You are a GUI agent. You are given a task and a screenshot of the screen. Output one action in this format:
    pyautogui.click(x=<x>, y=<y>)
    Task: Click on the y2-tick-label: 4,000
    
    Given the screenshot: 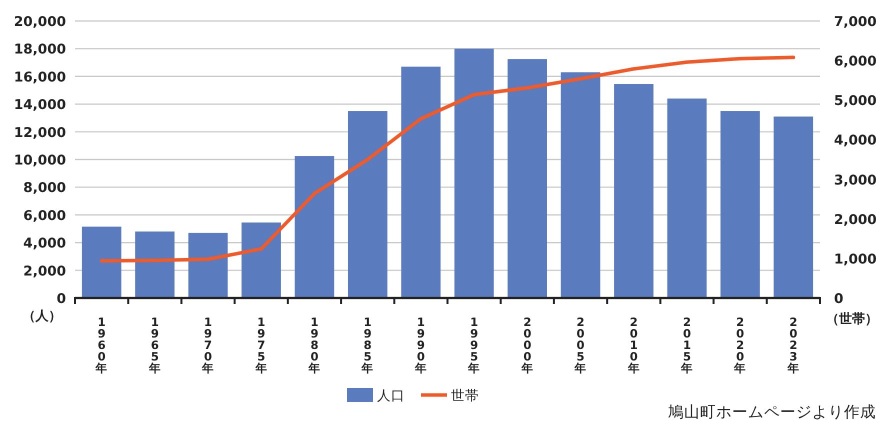 What is the action you would take?
    pyautogui.click(x=855, y=140)
    